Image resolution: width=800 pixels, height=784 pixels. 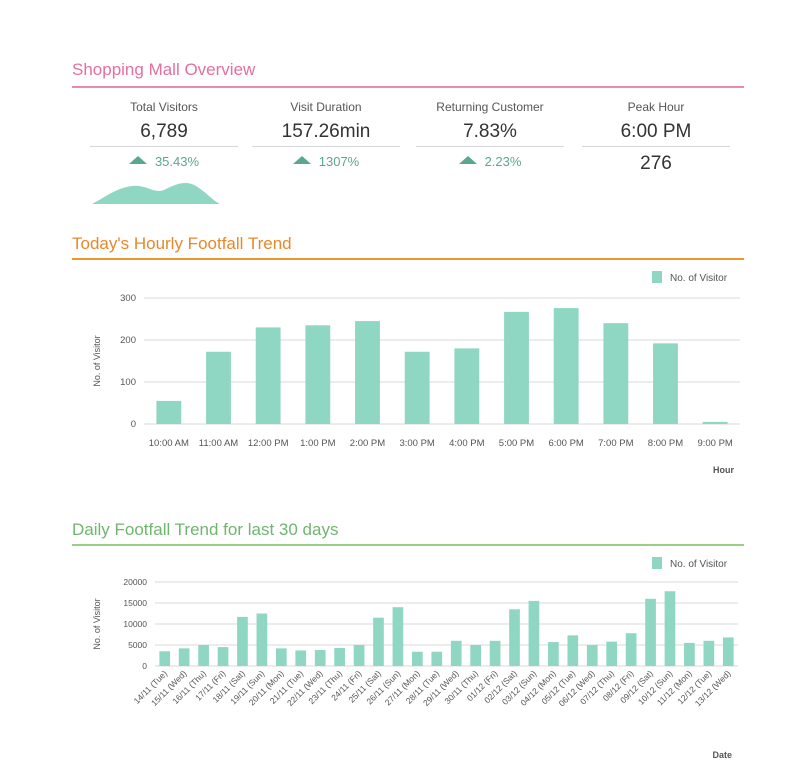 I want to click on kpi-delta: 2.23%, so click(x=490, y=162).